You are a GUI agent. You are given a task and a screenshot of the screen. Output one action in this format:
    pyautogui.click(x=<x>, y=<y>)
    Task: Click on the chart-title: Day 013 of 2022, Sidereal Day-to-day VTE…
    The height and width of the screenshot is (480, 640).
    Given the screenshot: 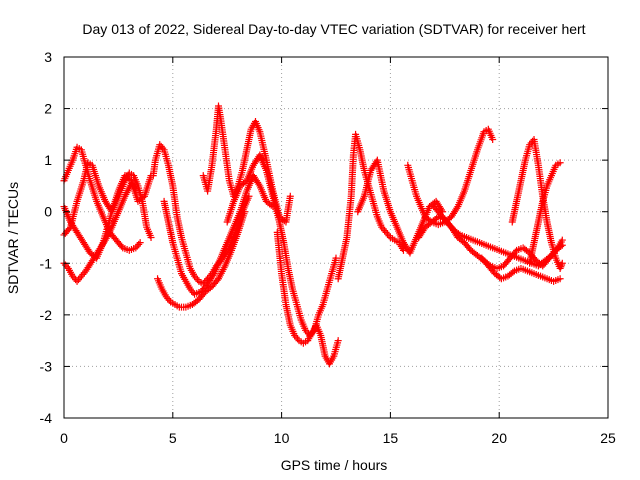 What is the action you would take?
    pyautogui.click(x=333, y=29)
    